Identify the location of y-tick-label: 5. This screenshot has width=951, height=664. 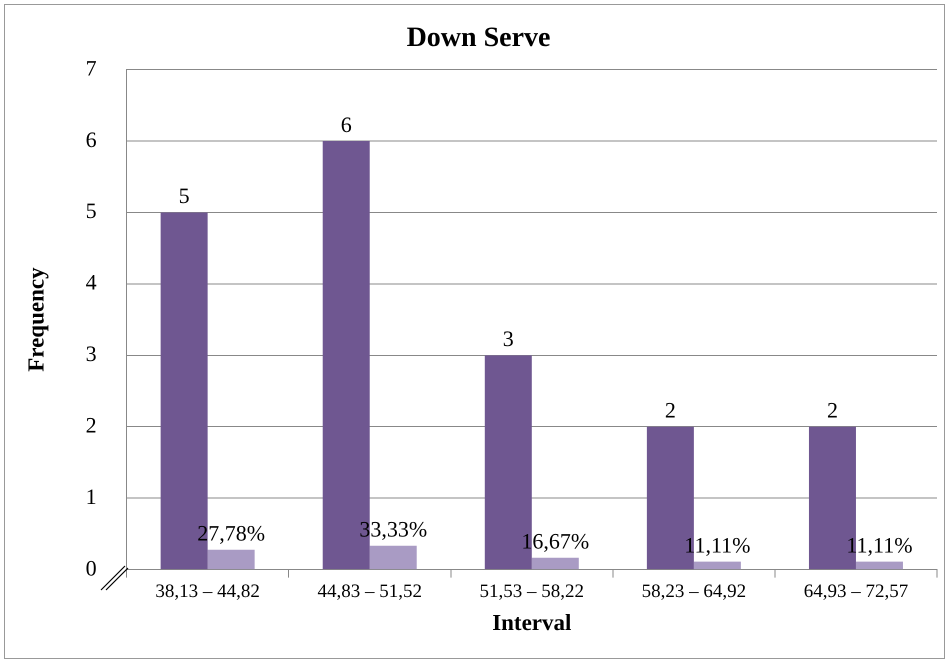
(91, 211).